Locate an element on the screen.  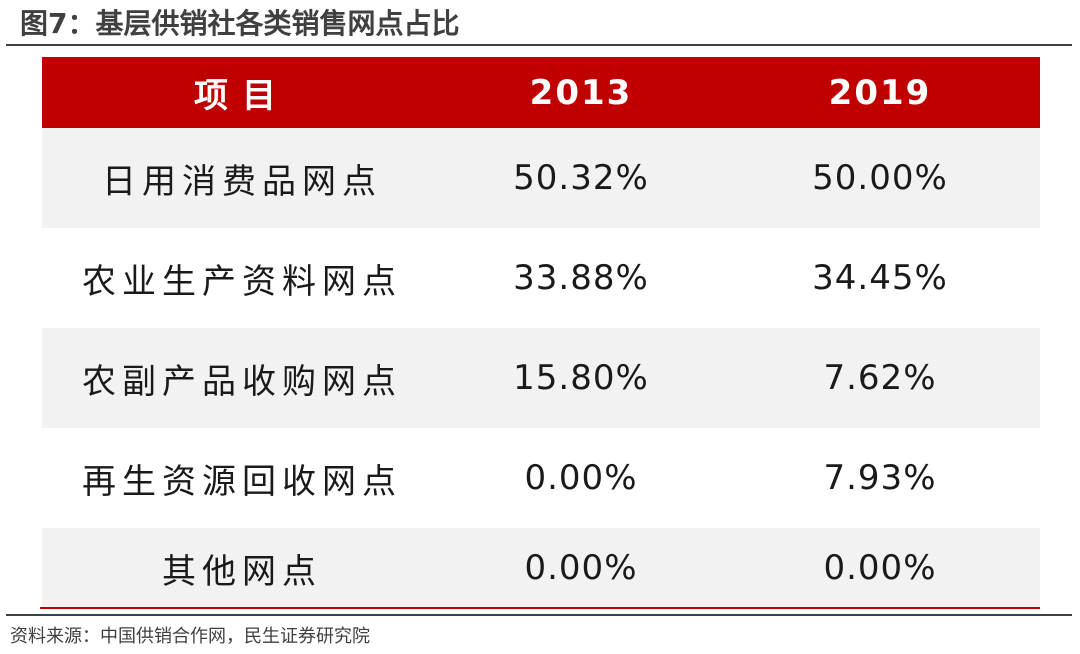
value-2019: 7.62% is located at coordinates (880, 378).